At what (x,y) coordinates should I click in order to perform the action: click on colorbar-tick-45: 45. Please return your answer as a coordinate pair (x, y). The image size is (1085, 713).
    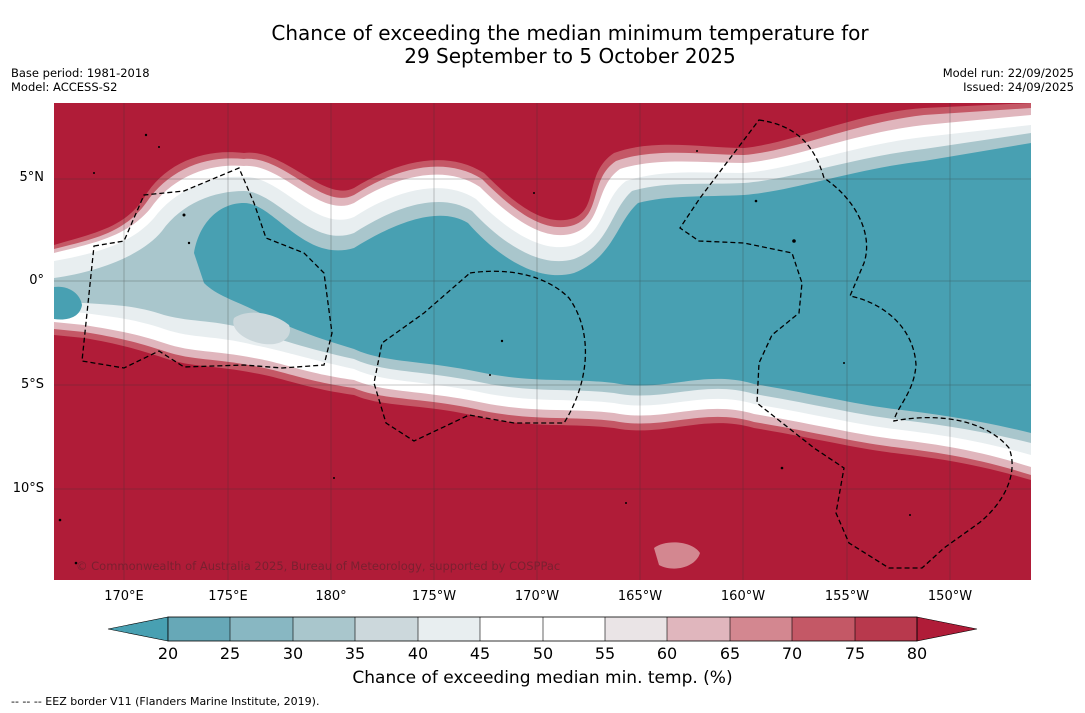
    Looking at the image, I should click on (480, 653).